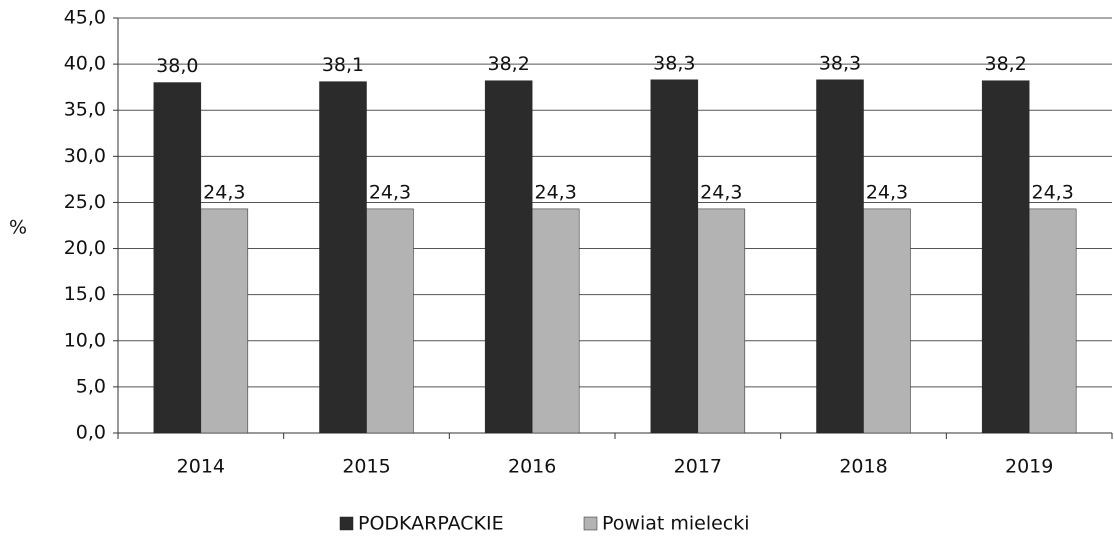 The height and width of the screenshot is (539, 1114). Describe the element at coordinates (91, 386) in the screenshot. I see `y-tick-label: 5,0` at that location.